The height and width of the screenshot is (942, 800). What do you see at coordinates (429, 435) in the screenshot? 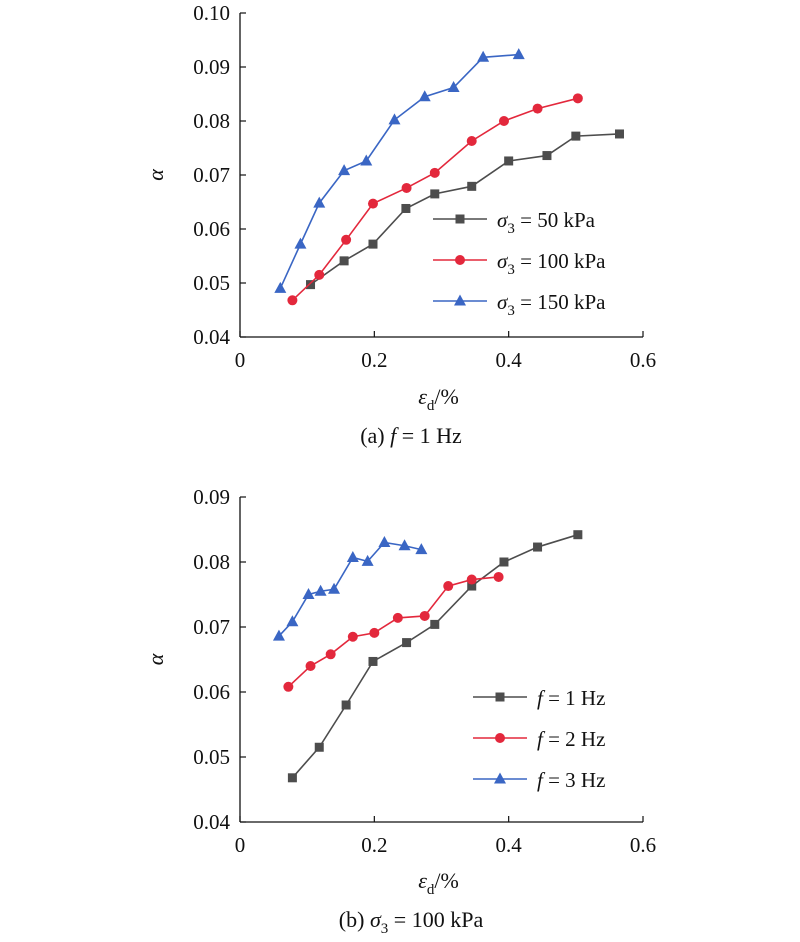
I see `caption-rest: = 1 Hz` at bounding box center [429, 435].